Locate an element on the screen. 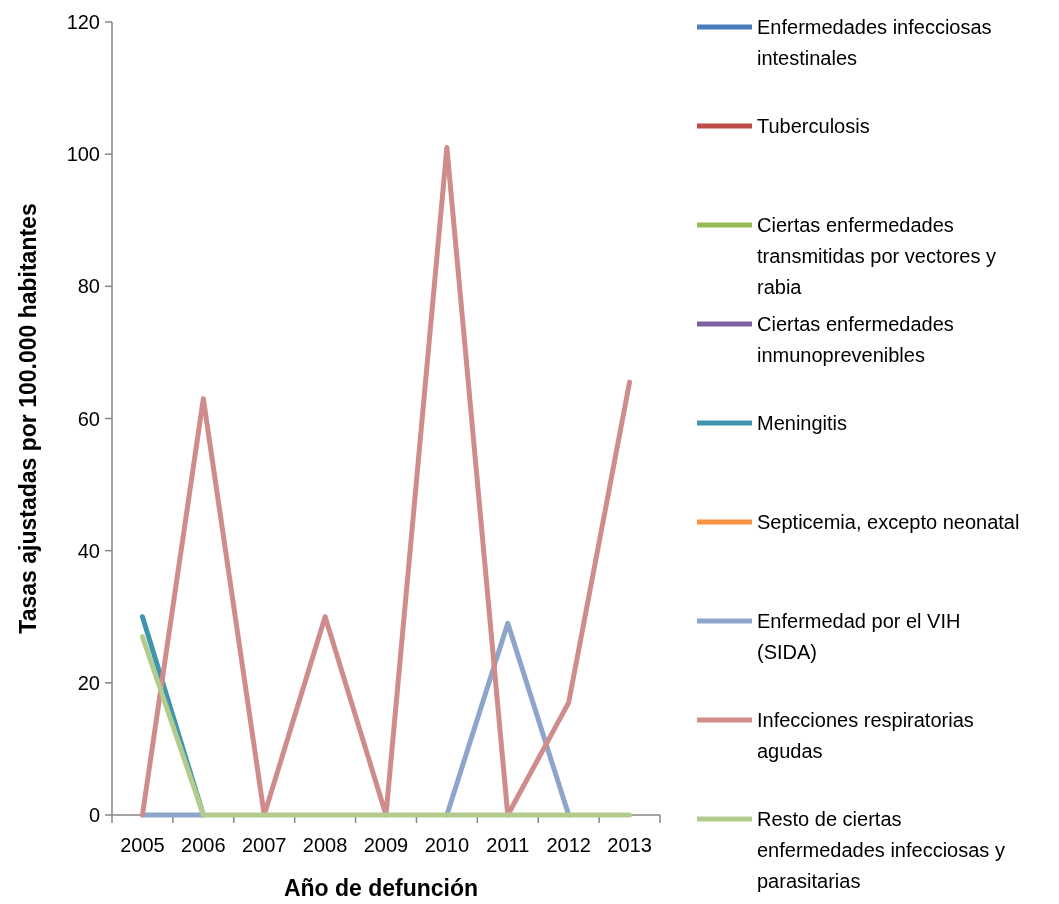 The image size is (1059, 904). legend-label: Enfermedad por el VIH (SIDA) is located at coordinates (859, 636).